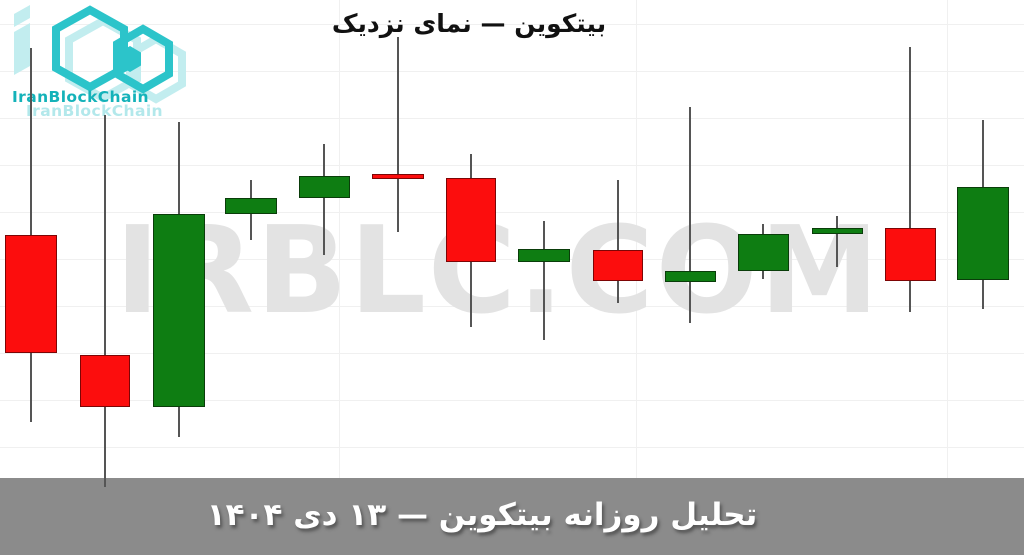 This screenshot has width=1024, height=555. I want to click on candle-12-body-bull, so click(837, 231).